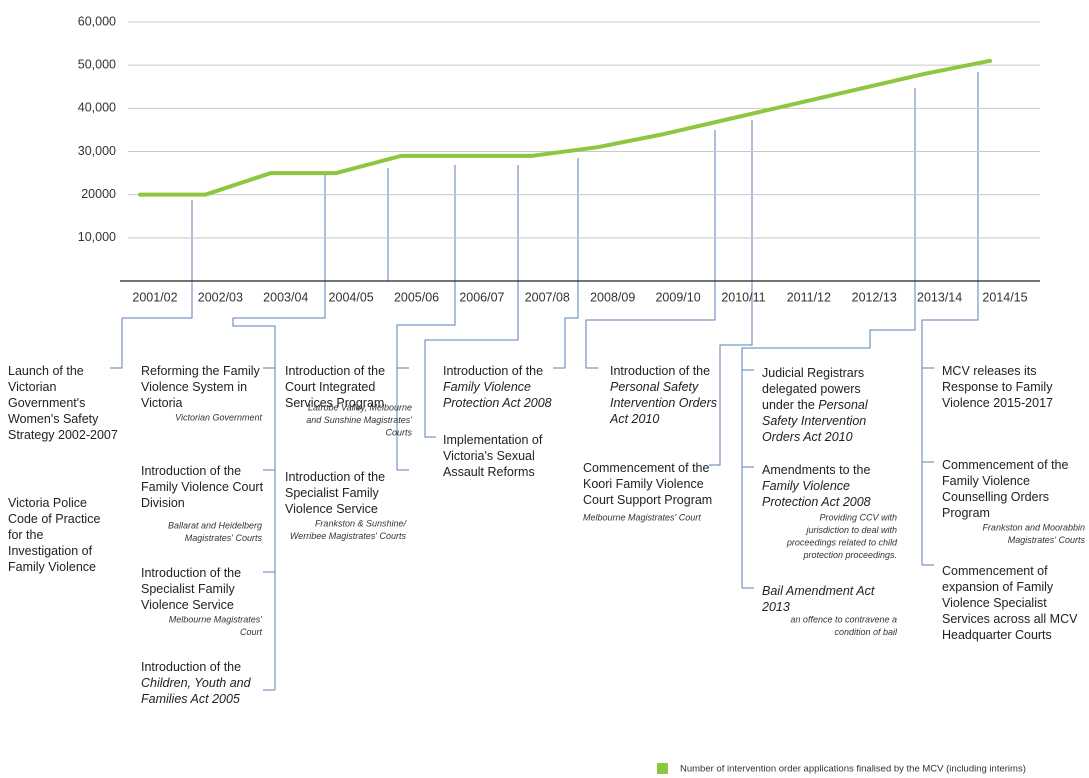 The width and height of the screenshot is (1089, 778). Describe the element at coordinates (966, 513) in the screenshot. I see `annotation-text: Program` at that location.